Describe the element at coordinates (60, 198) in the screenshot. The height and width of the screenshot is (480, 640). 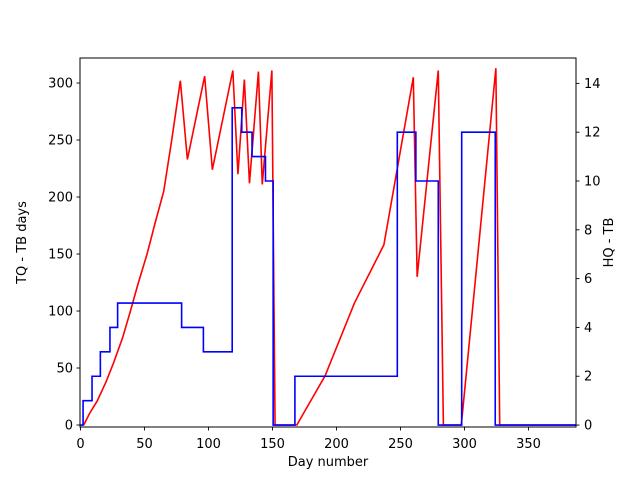
I see `left-y-tick-label: 200` at that location.